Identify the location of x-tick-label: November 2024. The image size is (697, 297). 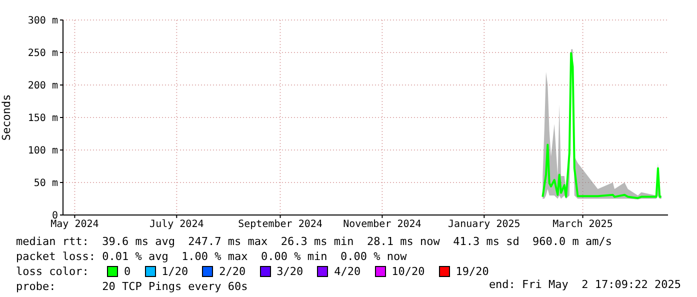
(382, 224).